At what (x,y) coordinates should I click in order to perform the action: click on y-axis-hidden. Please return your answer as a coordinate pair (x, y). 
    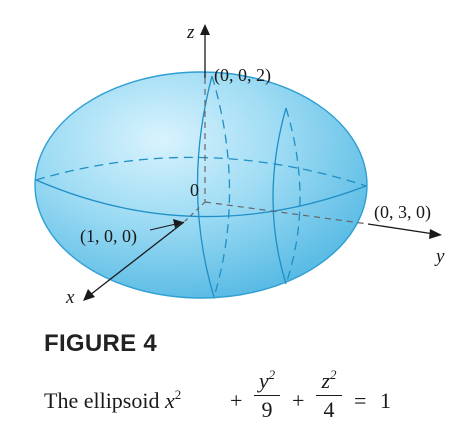
    Looking at the image, I should click on (286, 213).